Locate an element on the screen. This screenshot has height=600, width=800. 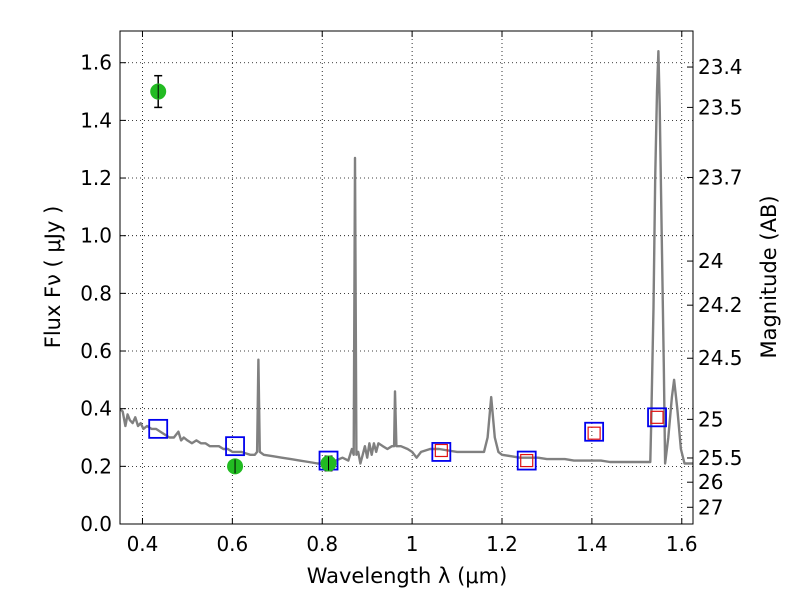
right-tick-label: 24.5 is located at coordinates (720, 358).